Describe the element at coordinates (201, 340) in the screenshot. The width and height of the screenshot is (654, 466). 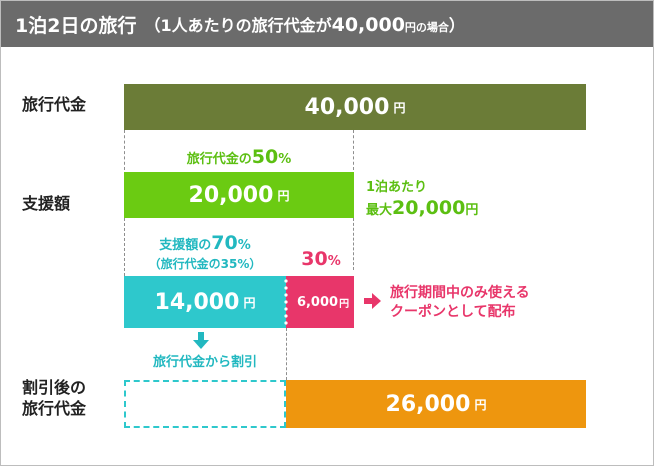
I see `arrow-down-icon` at that location.